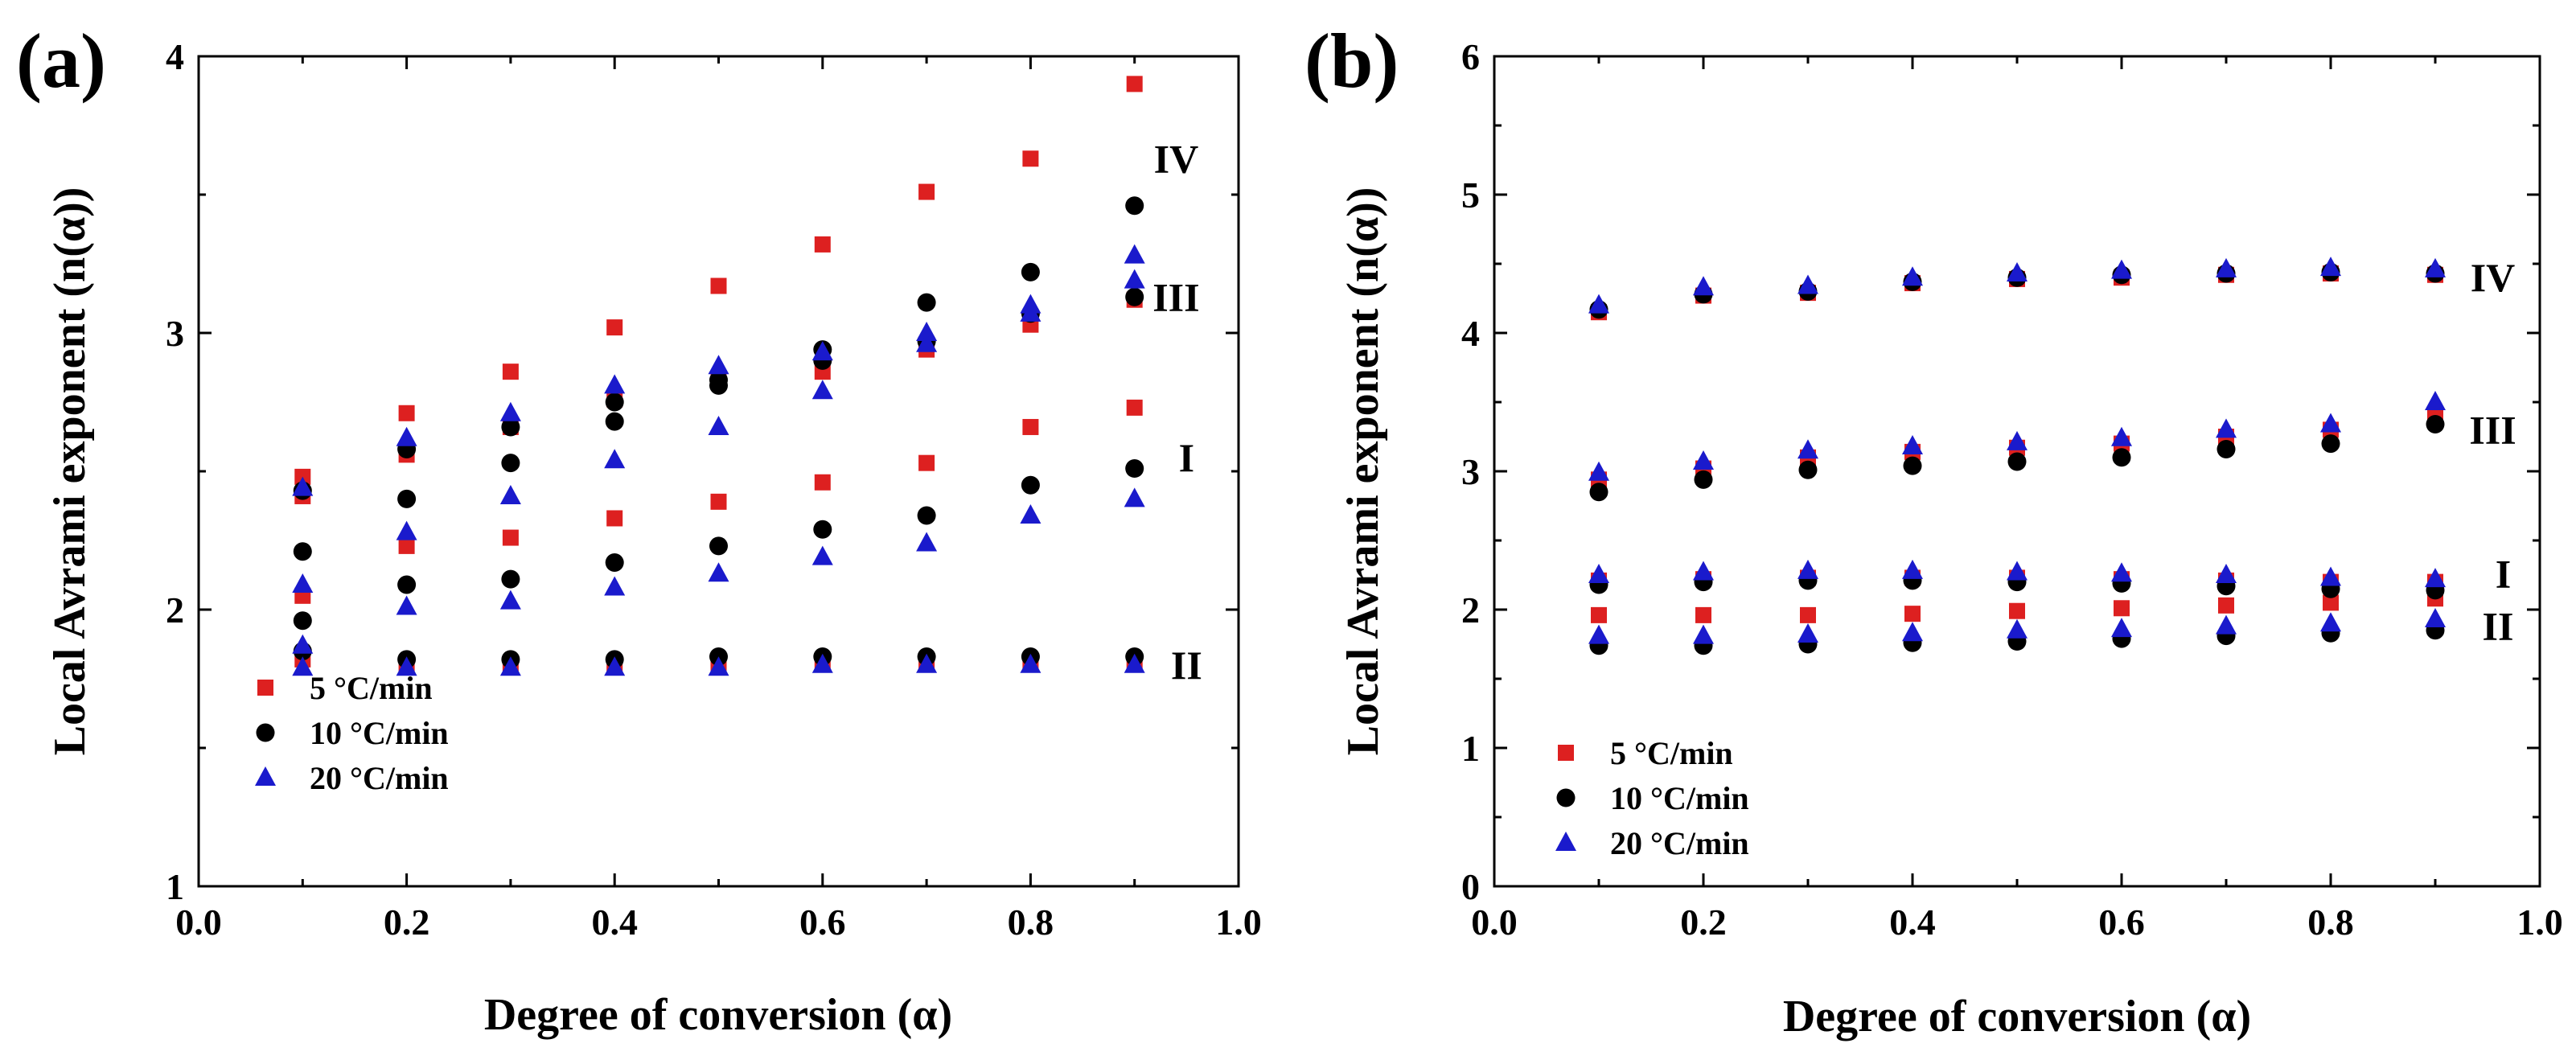  What do you see at coordinates (1363, 471) in the screenshot?
I see `panel-b-y-axis-title: Local Avrami exponent (n(α))` at bounding box center [1363, 471].